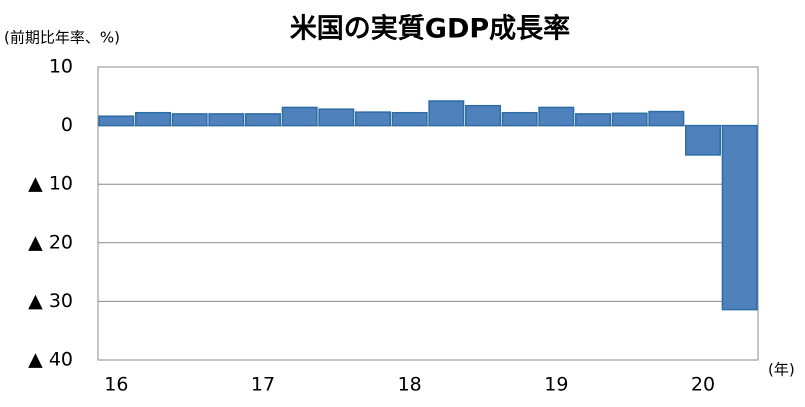  What do you see at coordinates (61, 67) in the screenshot?
I see `y-tick-label: 10` at bounding box center [61, 67].